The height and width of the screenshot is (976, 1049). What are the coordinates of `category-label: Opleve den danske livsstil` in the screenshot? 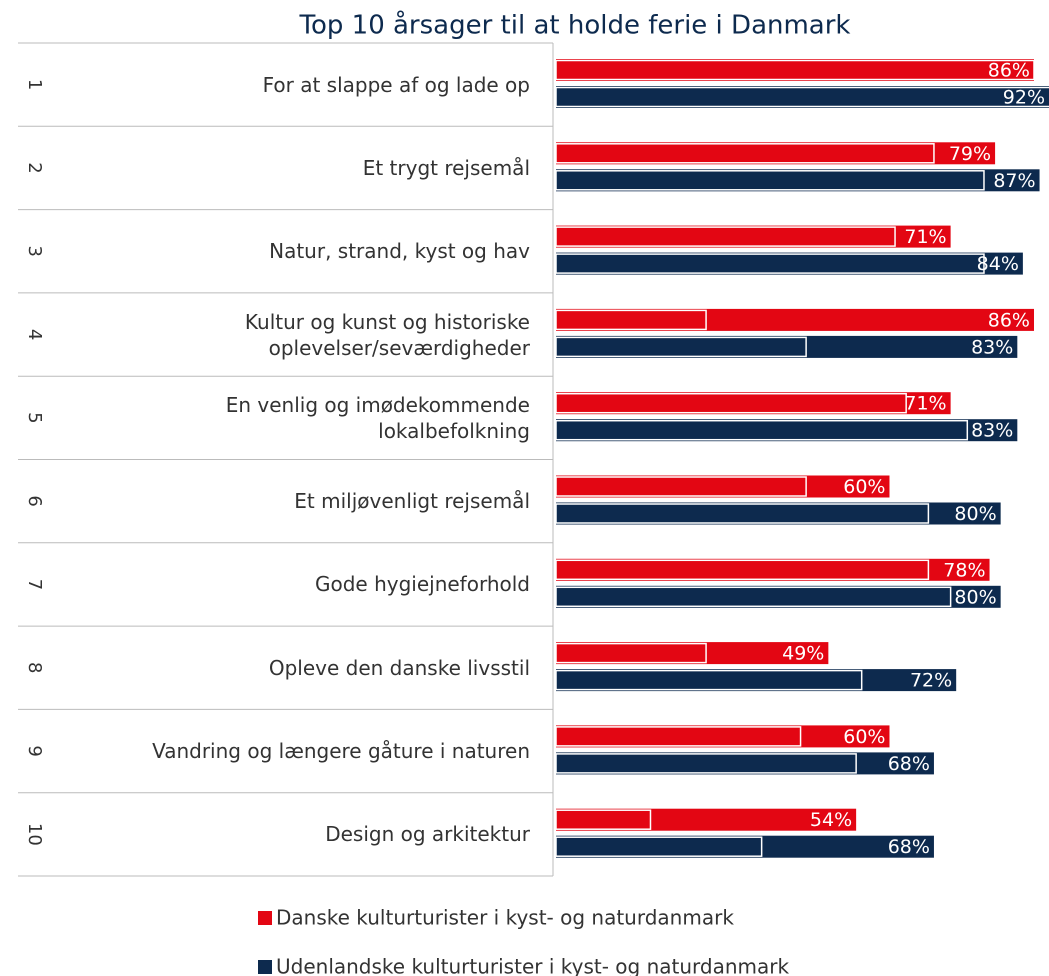 It's located at (399, 667).